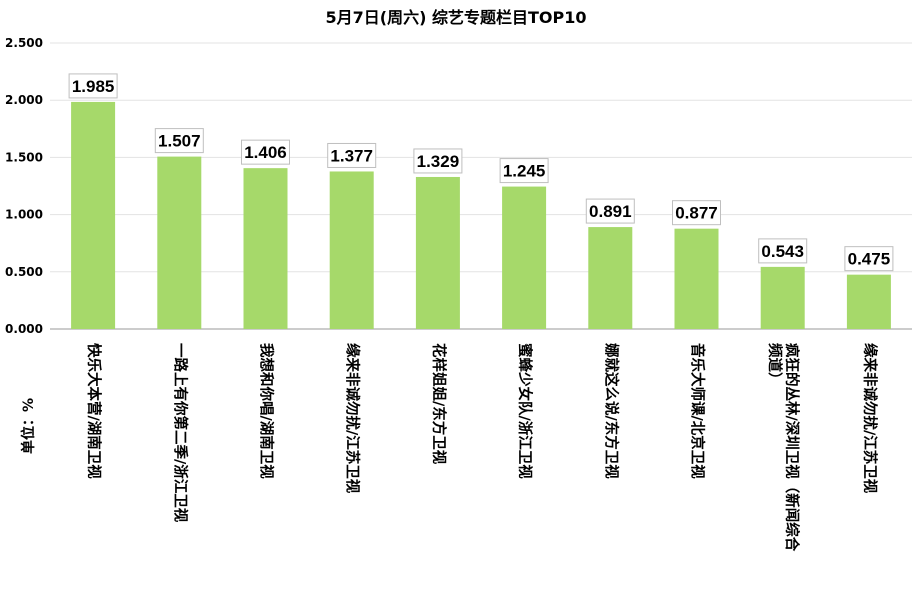 Image resolution: width=912 pixels, height=610 pixels. I want to click on data-label: 1.507, so click(179, 141).